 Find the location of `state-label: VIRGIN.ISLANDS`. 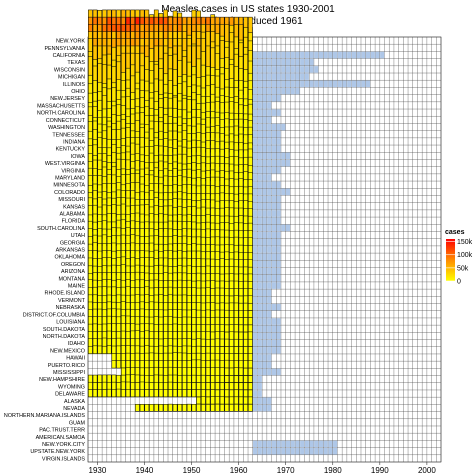

state-label: VIRGIN.ISLANDS is located at coordinates (64, 459).